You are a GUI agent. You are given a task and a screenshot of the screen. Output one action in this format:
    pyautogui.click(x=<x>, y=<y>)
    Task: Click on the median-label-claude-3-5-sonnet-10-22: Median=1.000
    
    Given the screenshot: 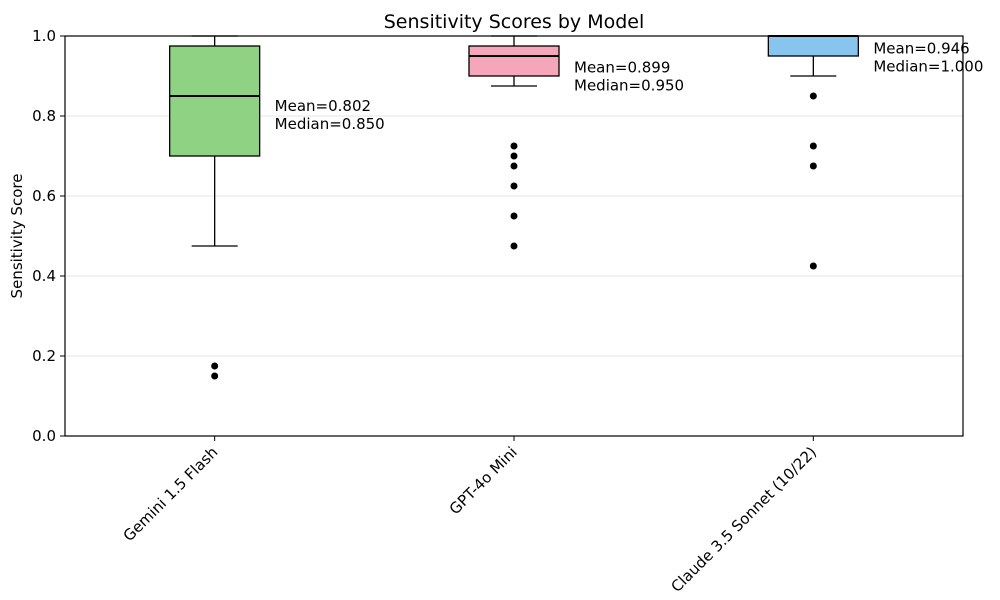 What is the action you would take?
    pyautogui.click(x=928, y=67)
    